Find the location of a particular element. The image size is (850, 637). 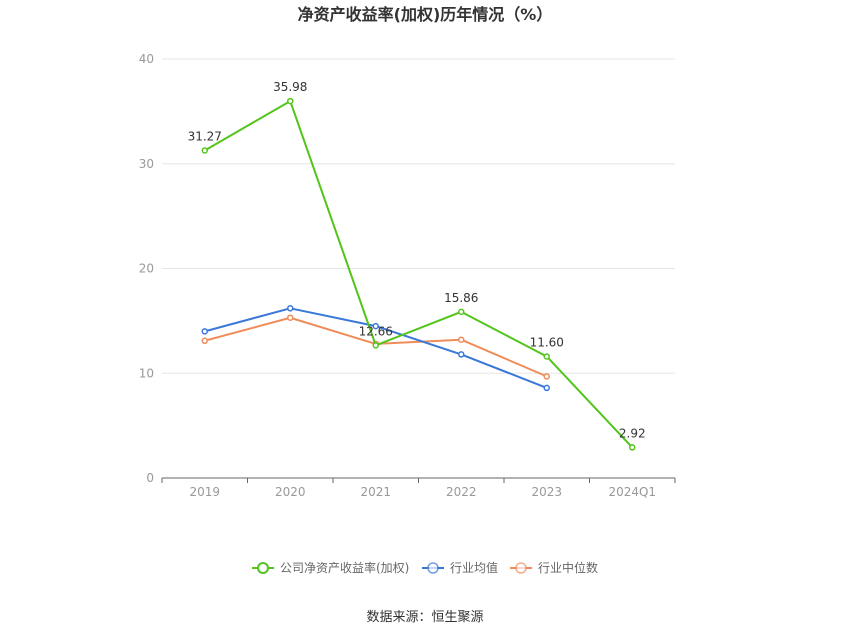

x-tick-label: 2022 is located at coordinates (461, 492).